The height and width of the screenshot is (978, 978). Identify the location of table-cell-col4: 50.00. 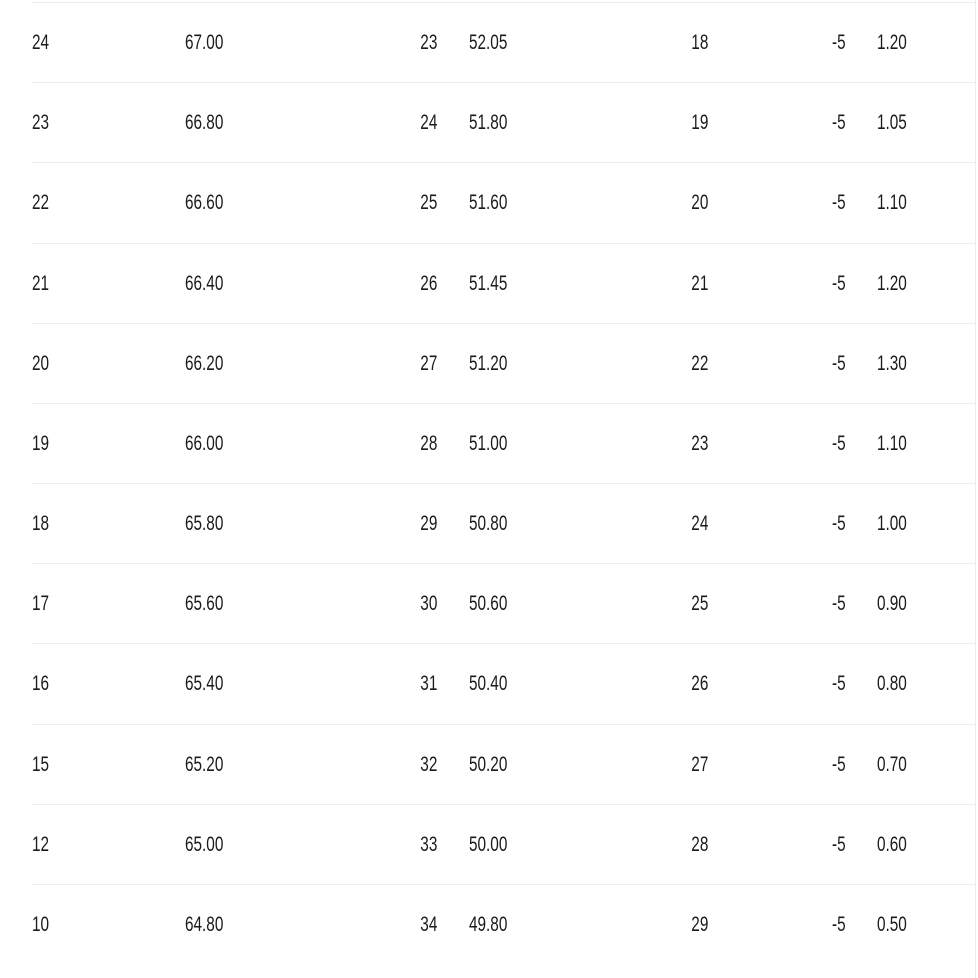
(488, 844).